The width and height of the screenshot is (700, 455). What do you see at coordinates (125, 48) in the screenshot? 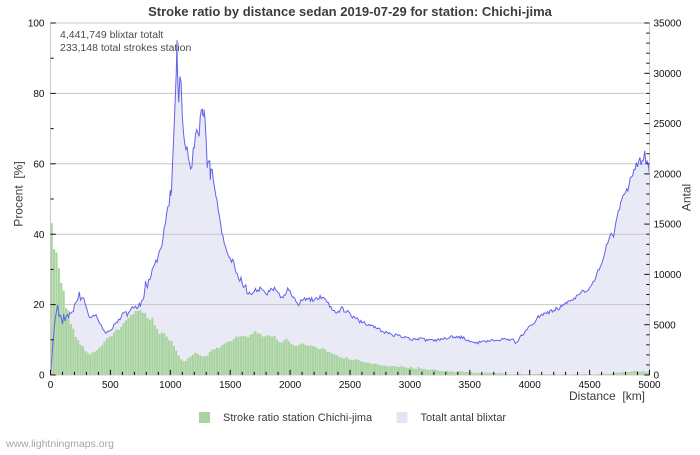
I see `svg-text: 233,148 total strokes station` at bounding box center [125, 48].